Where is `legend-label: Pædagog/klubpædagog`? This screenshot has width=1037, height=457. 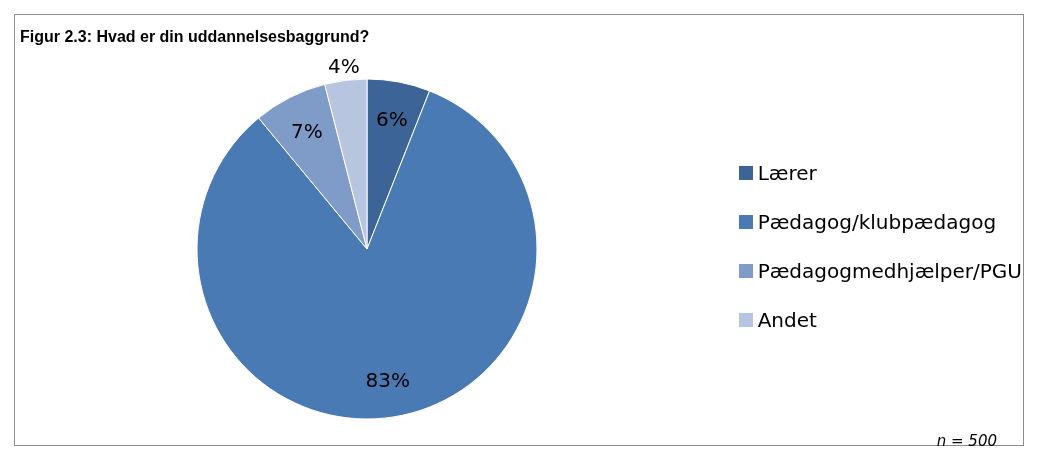
legend-label: Pædagog/klubpædagog is located at coordinates (877, 222).